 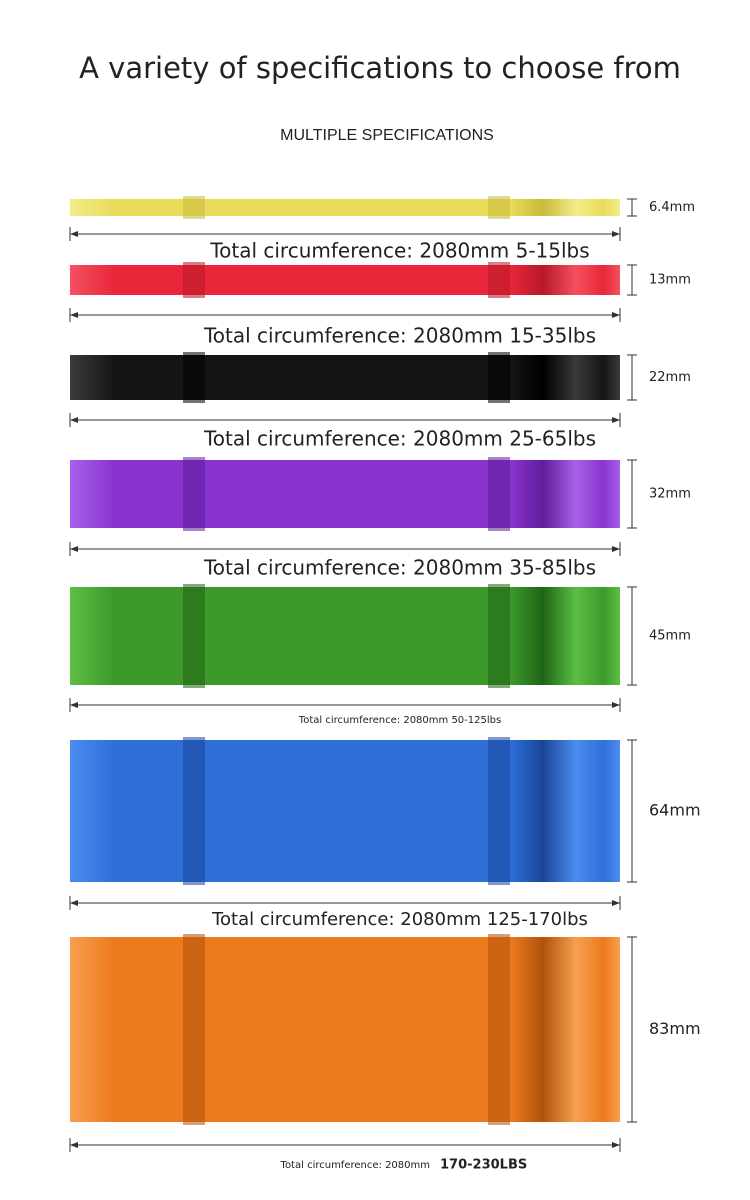 What do you see at coordinates (670, 636) in the screenshot?
I see `width-label: 45mm` at bounding box center [670, 636].